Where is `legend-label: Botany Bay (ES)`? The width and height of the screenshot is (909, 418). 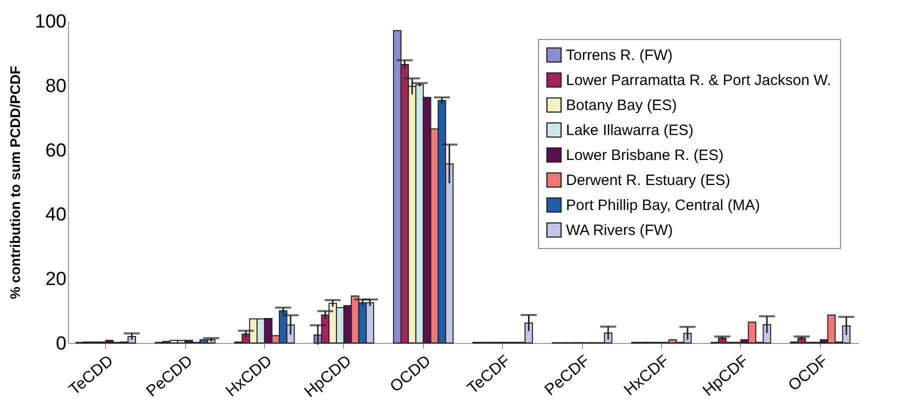 legend-label: Botany Bay (ES) is located at coordinates (621, 105).